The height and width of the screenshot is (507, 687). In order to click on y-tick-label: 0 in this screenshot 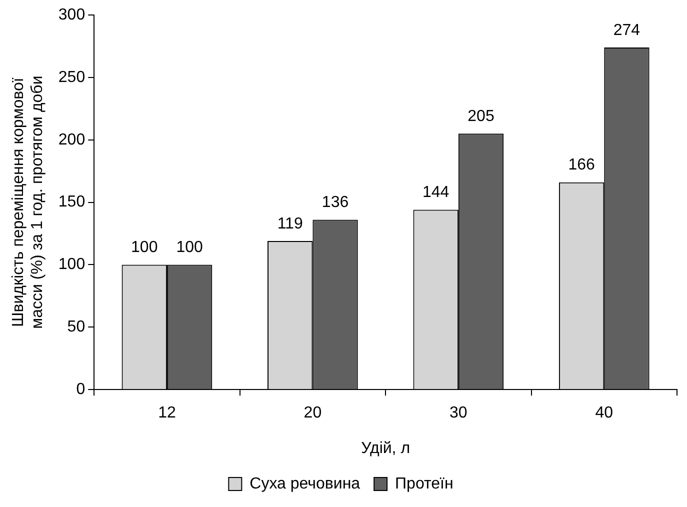, I will do `click(81, 389)`.